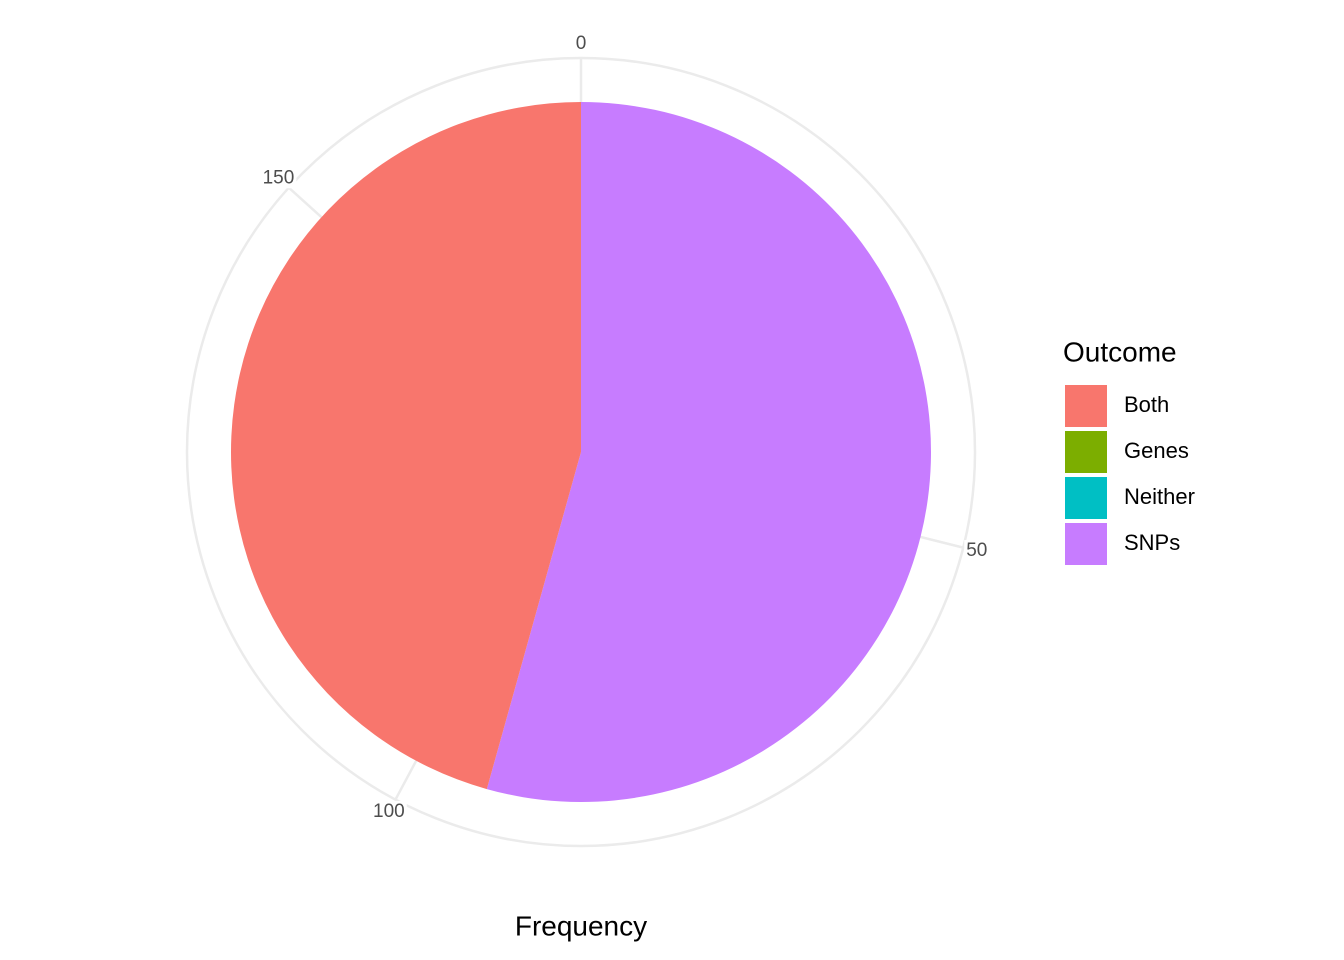 The width and height of the screenshot is (1344, 960). I want to click on theta-tick-label: 150, so click(279, 177).